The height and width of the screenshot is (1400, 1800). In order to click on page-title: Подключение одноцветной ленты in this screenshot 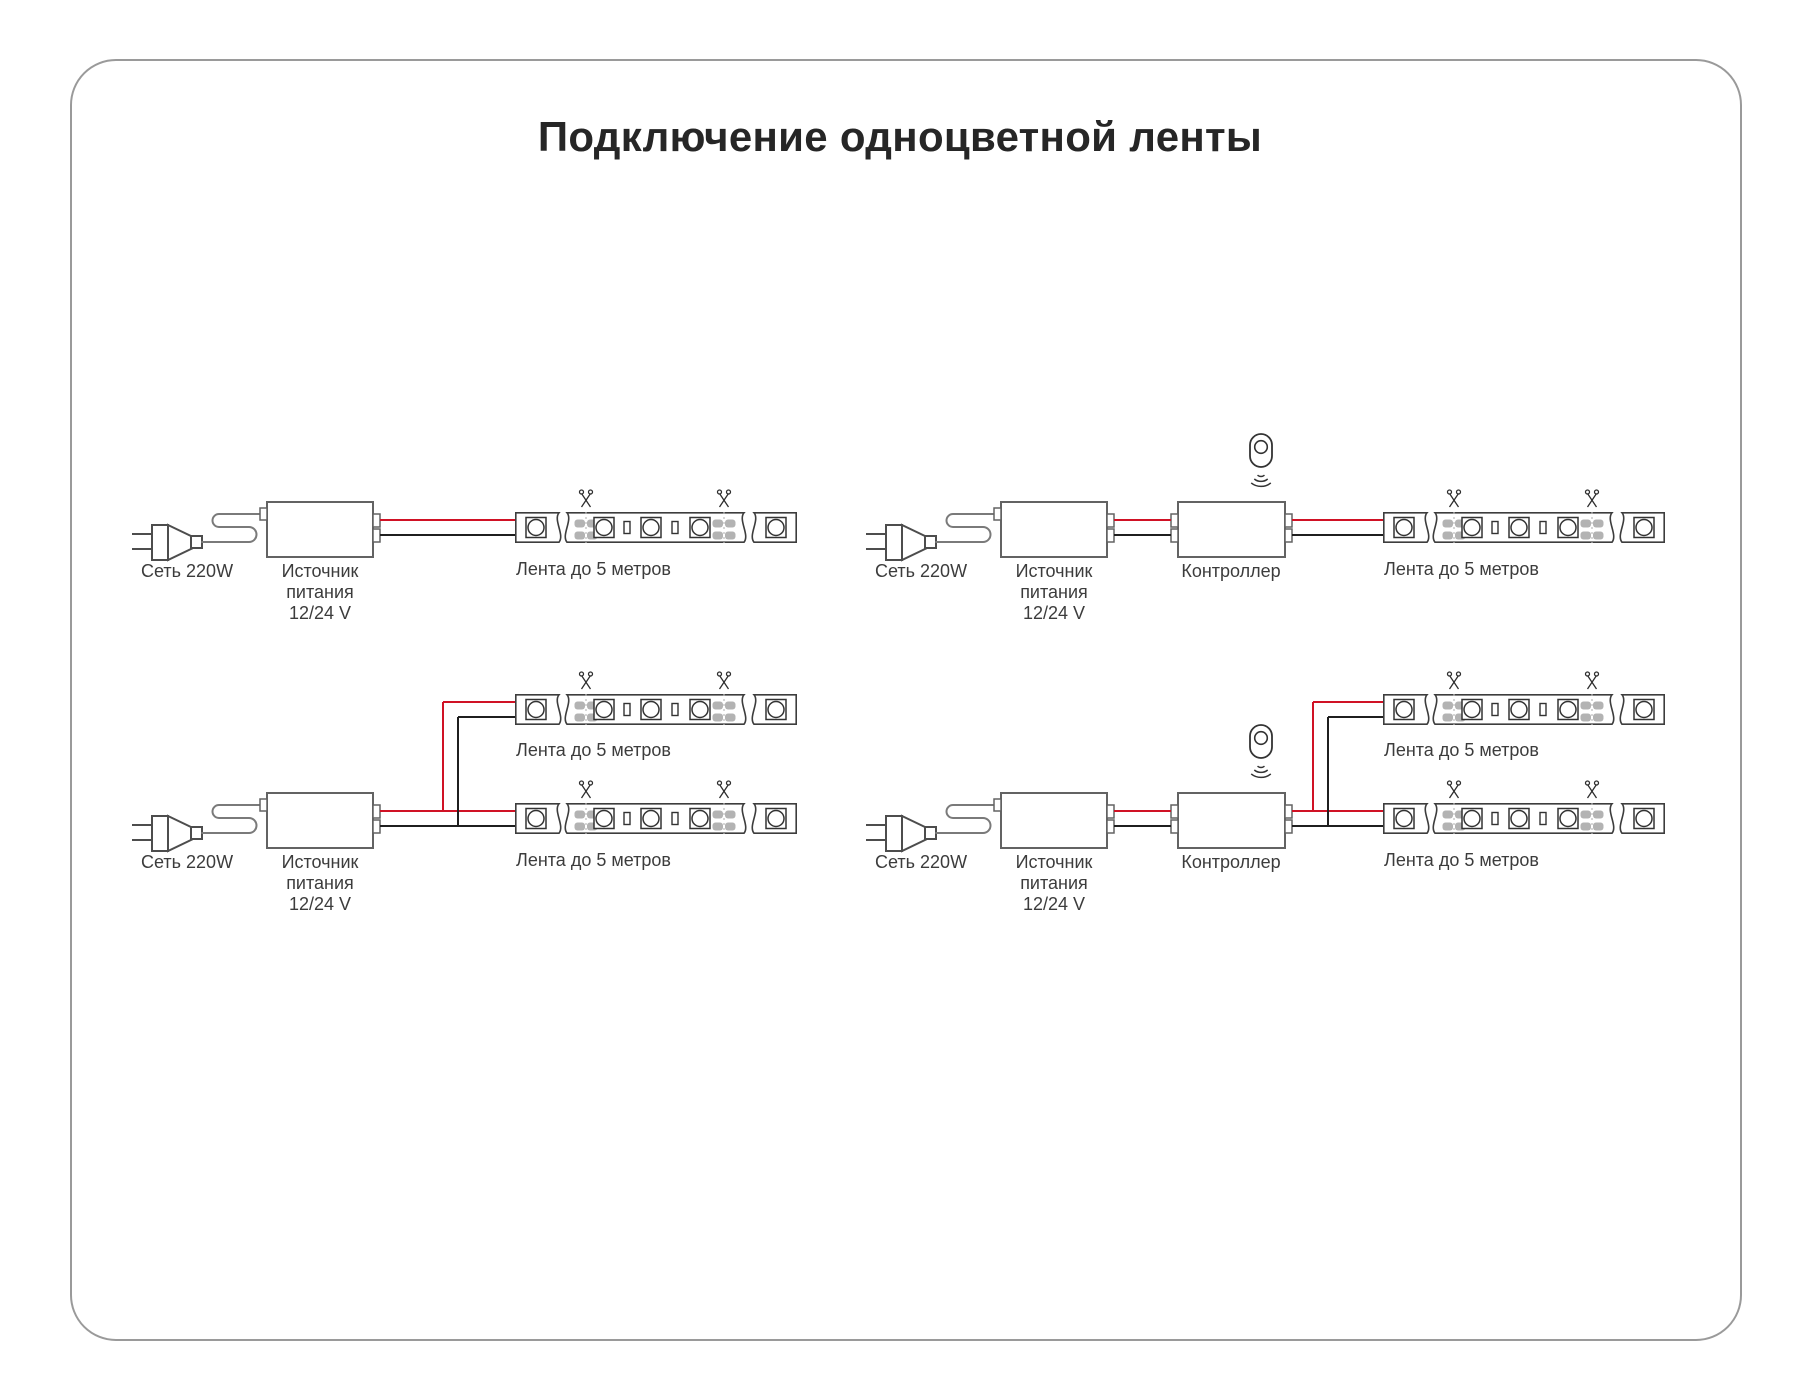, I will do `click(900, 136)`.